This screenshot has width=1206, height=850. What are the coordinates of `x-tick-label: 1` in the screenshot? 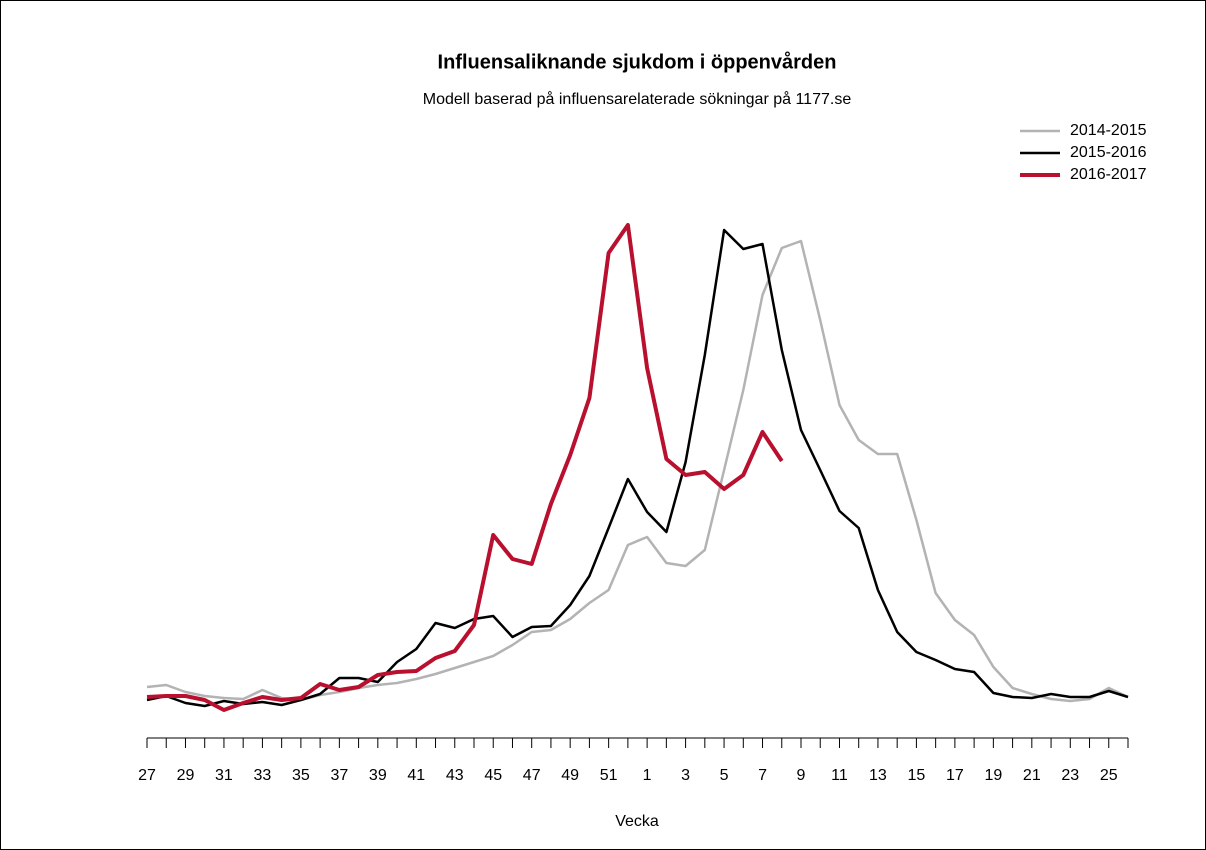 It's located at (647, 775).